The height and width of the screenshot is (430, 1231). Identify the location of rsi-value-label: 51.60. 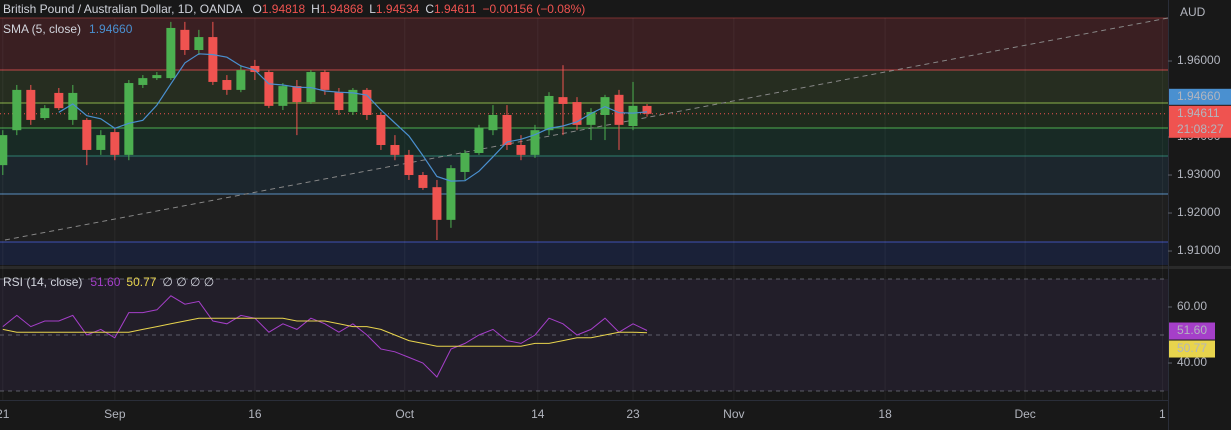
(1192, 330).